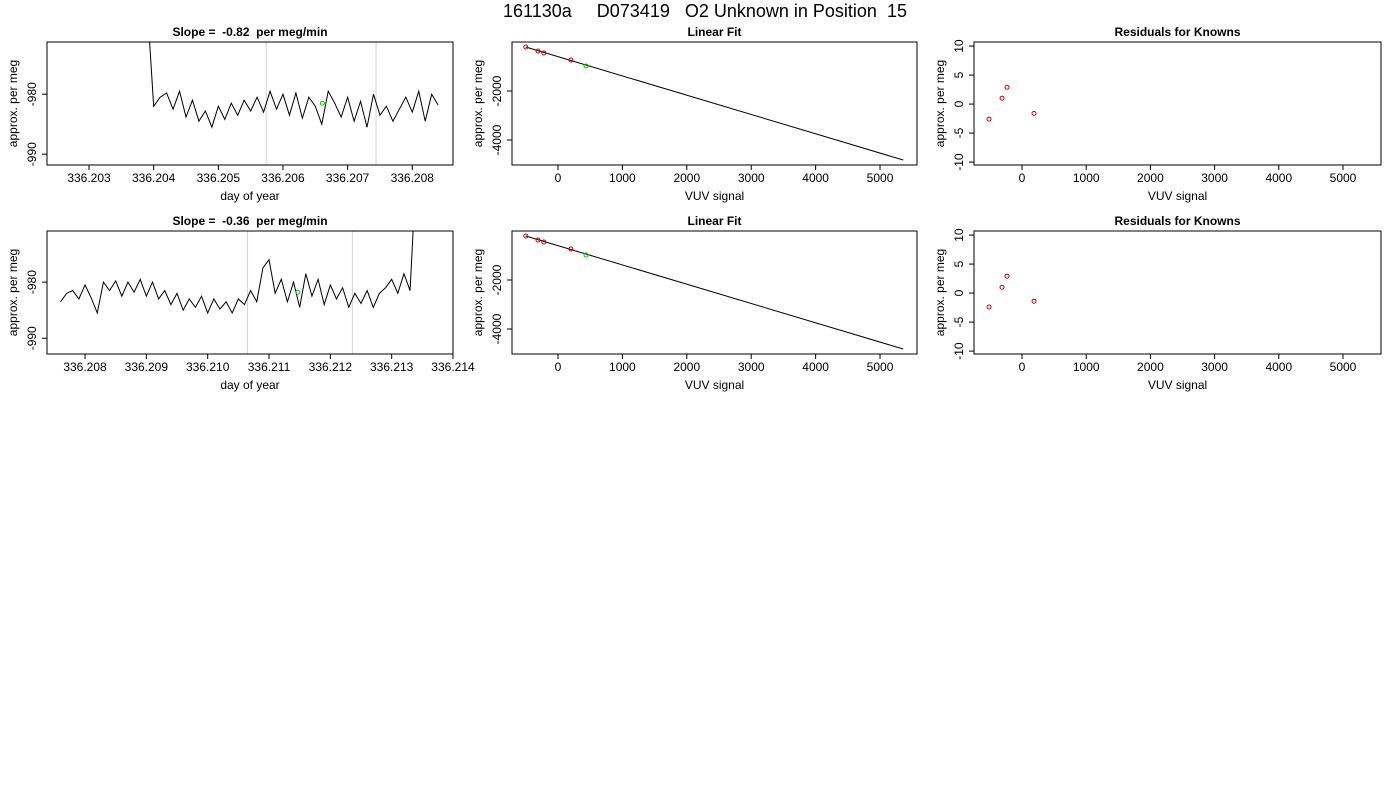  Describe the element at coordinates (154, 178) in the screenshot. I see `x-tick-label: 336.204` at that location.